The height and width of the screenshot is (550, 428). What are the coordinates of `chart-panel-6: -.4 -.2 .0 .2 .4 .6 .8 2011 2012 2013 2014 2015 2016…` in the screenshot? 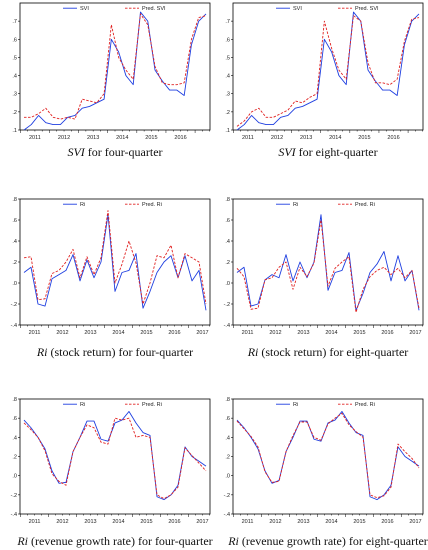 It's located at (326, 472).